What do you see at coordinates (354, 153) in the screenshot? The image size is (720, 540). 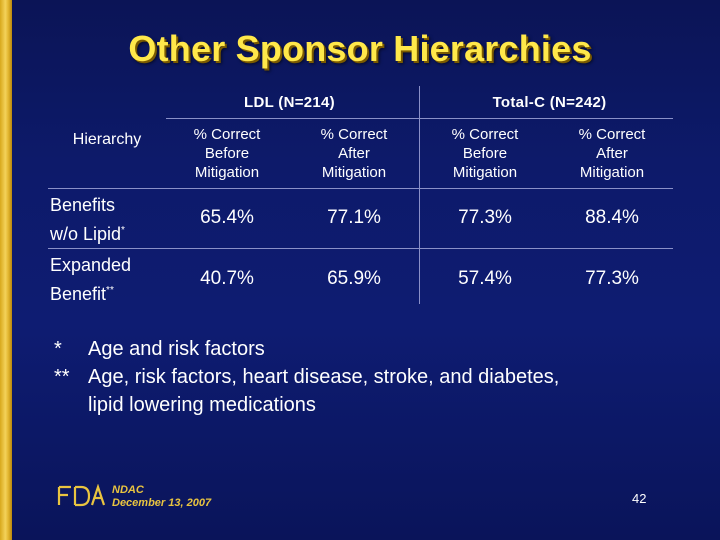 I see `subheader-ldl-after: % Correct After Mitigation` at bounding box center [354, 153].